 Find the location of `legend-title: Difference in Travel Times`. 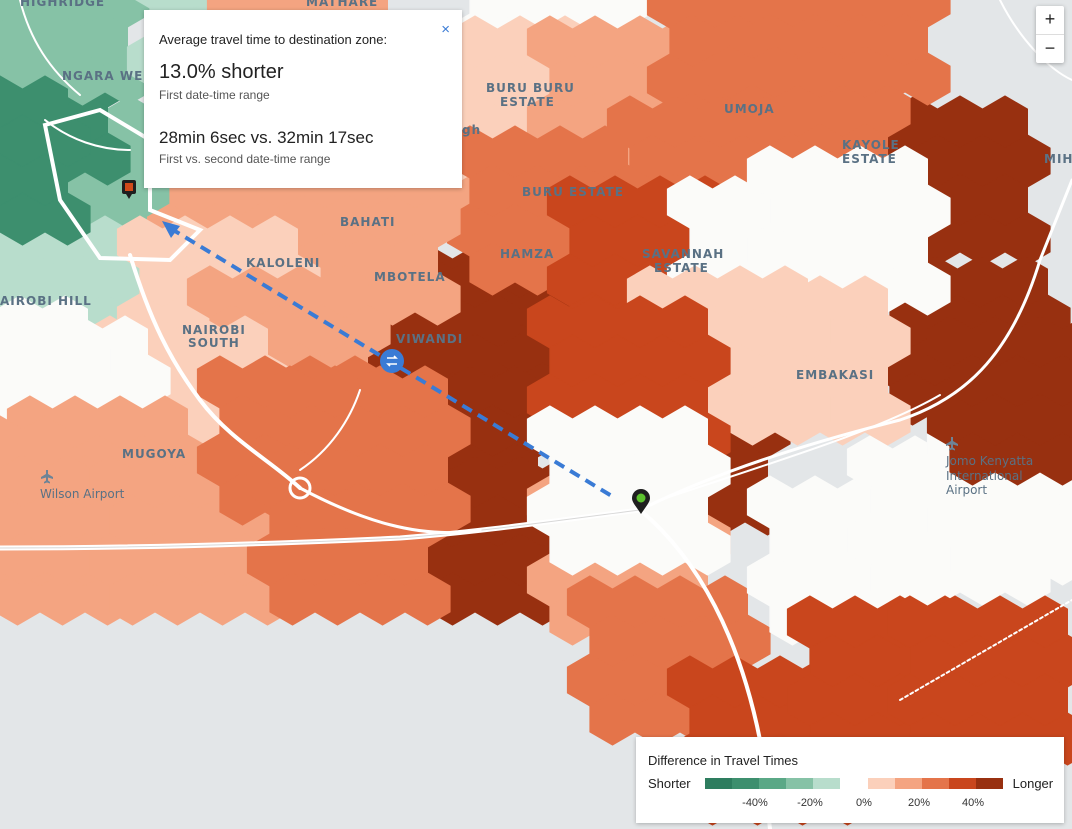

legend-title: Difference in Travel Times is located at coordinates (723, 760).